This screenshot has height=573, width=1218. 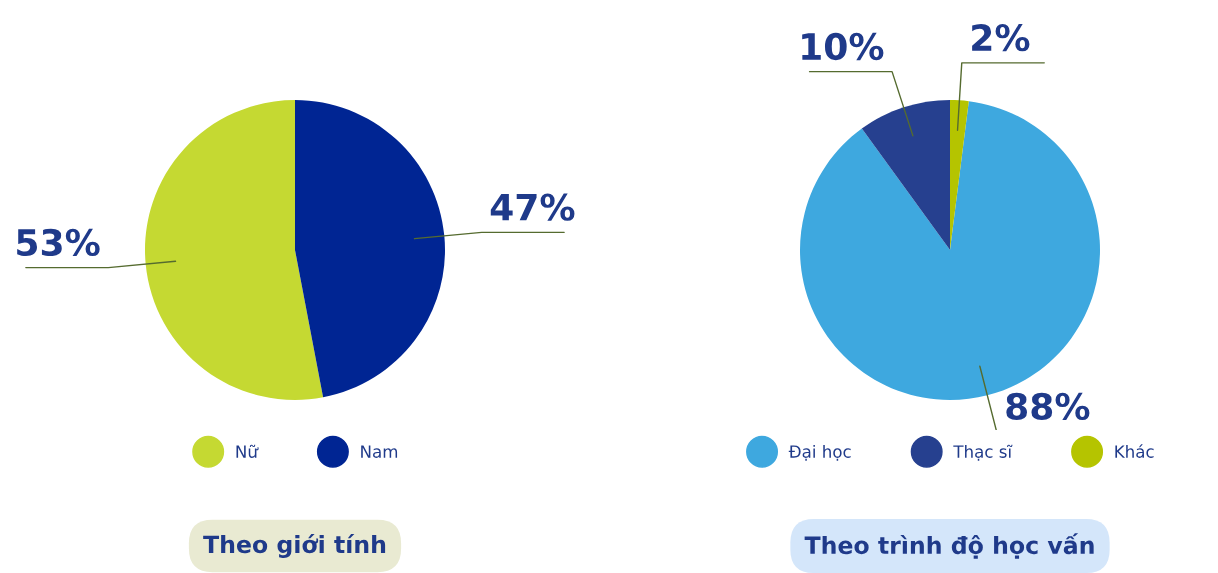 I want to click on legend-label: Đại học, so click(x=819, y=452).